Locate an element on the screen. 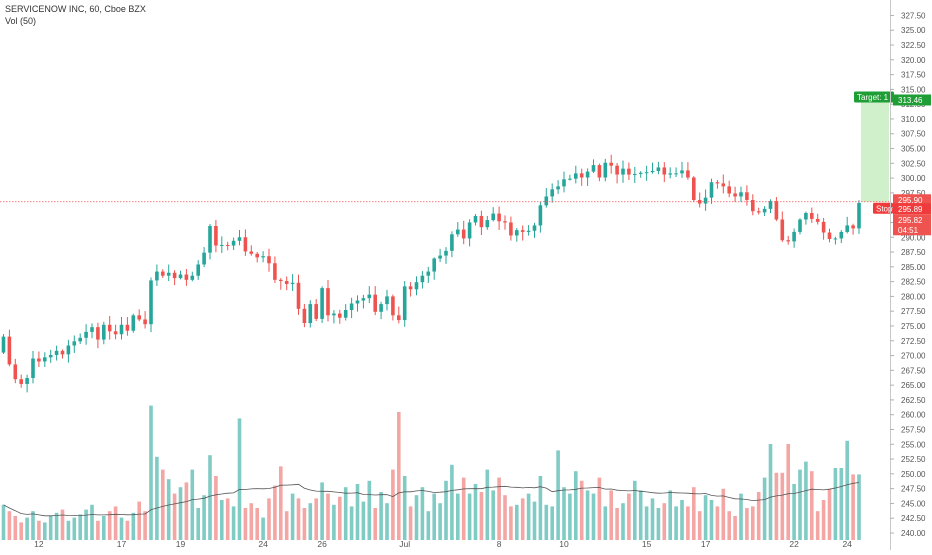 The width and height of the screenshot is (932, 555). price-tick-label: 260.00 is located at coordinates (913, 415).